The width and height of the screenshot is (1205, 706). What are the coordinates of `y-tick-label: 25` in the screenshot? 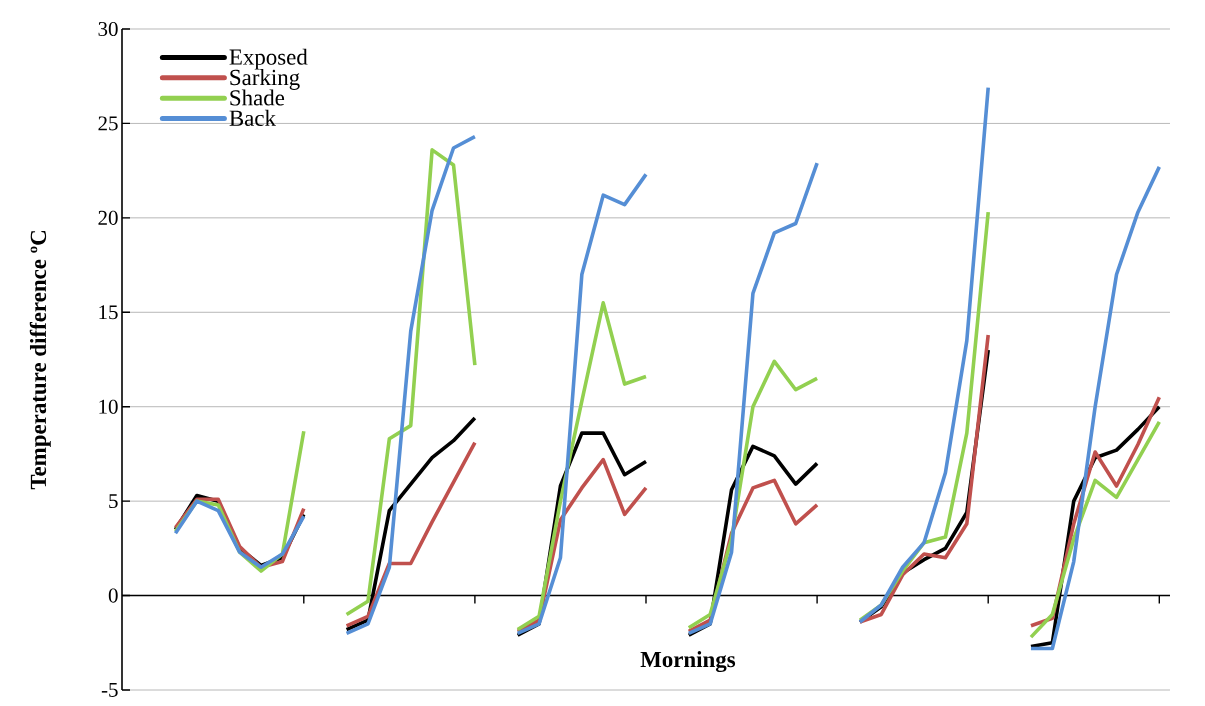 It's located at (108, 123).